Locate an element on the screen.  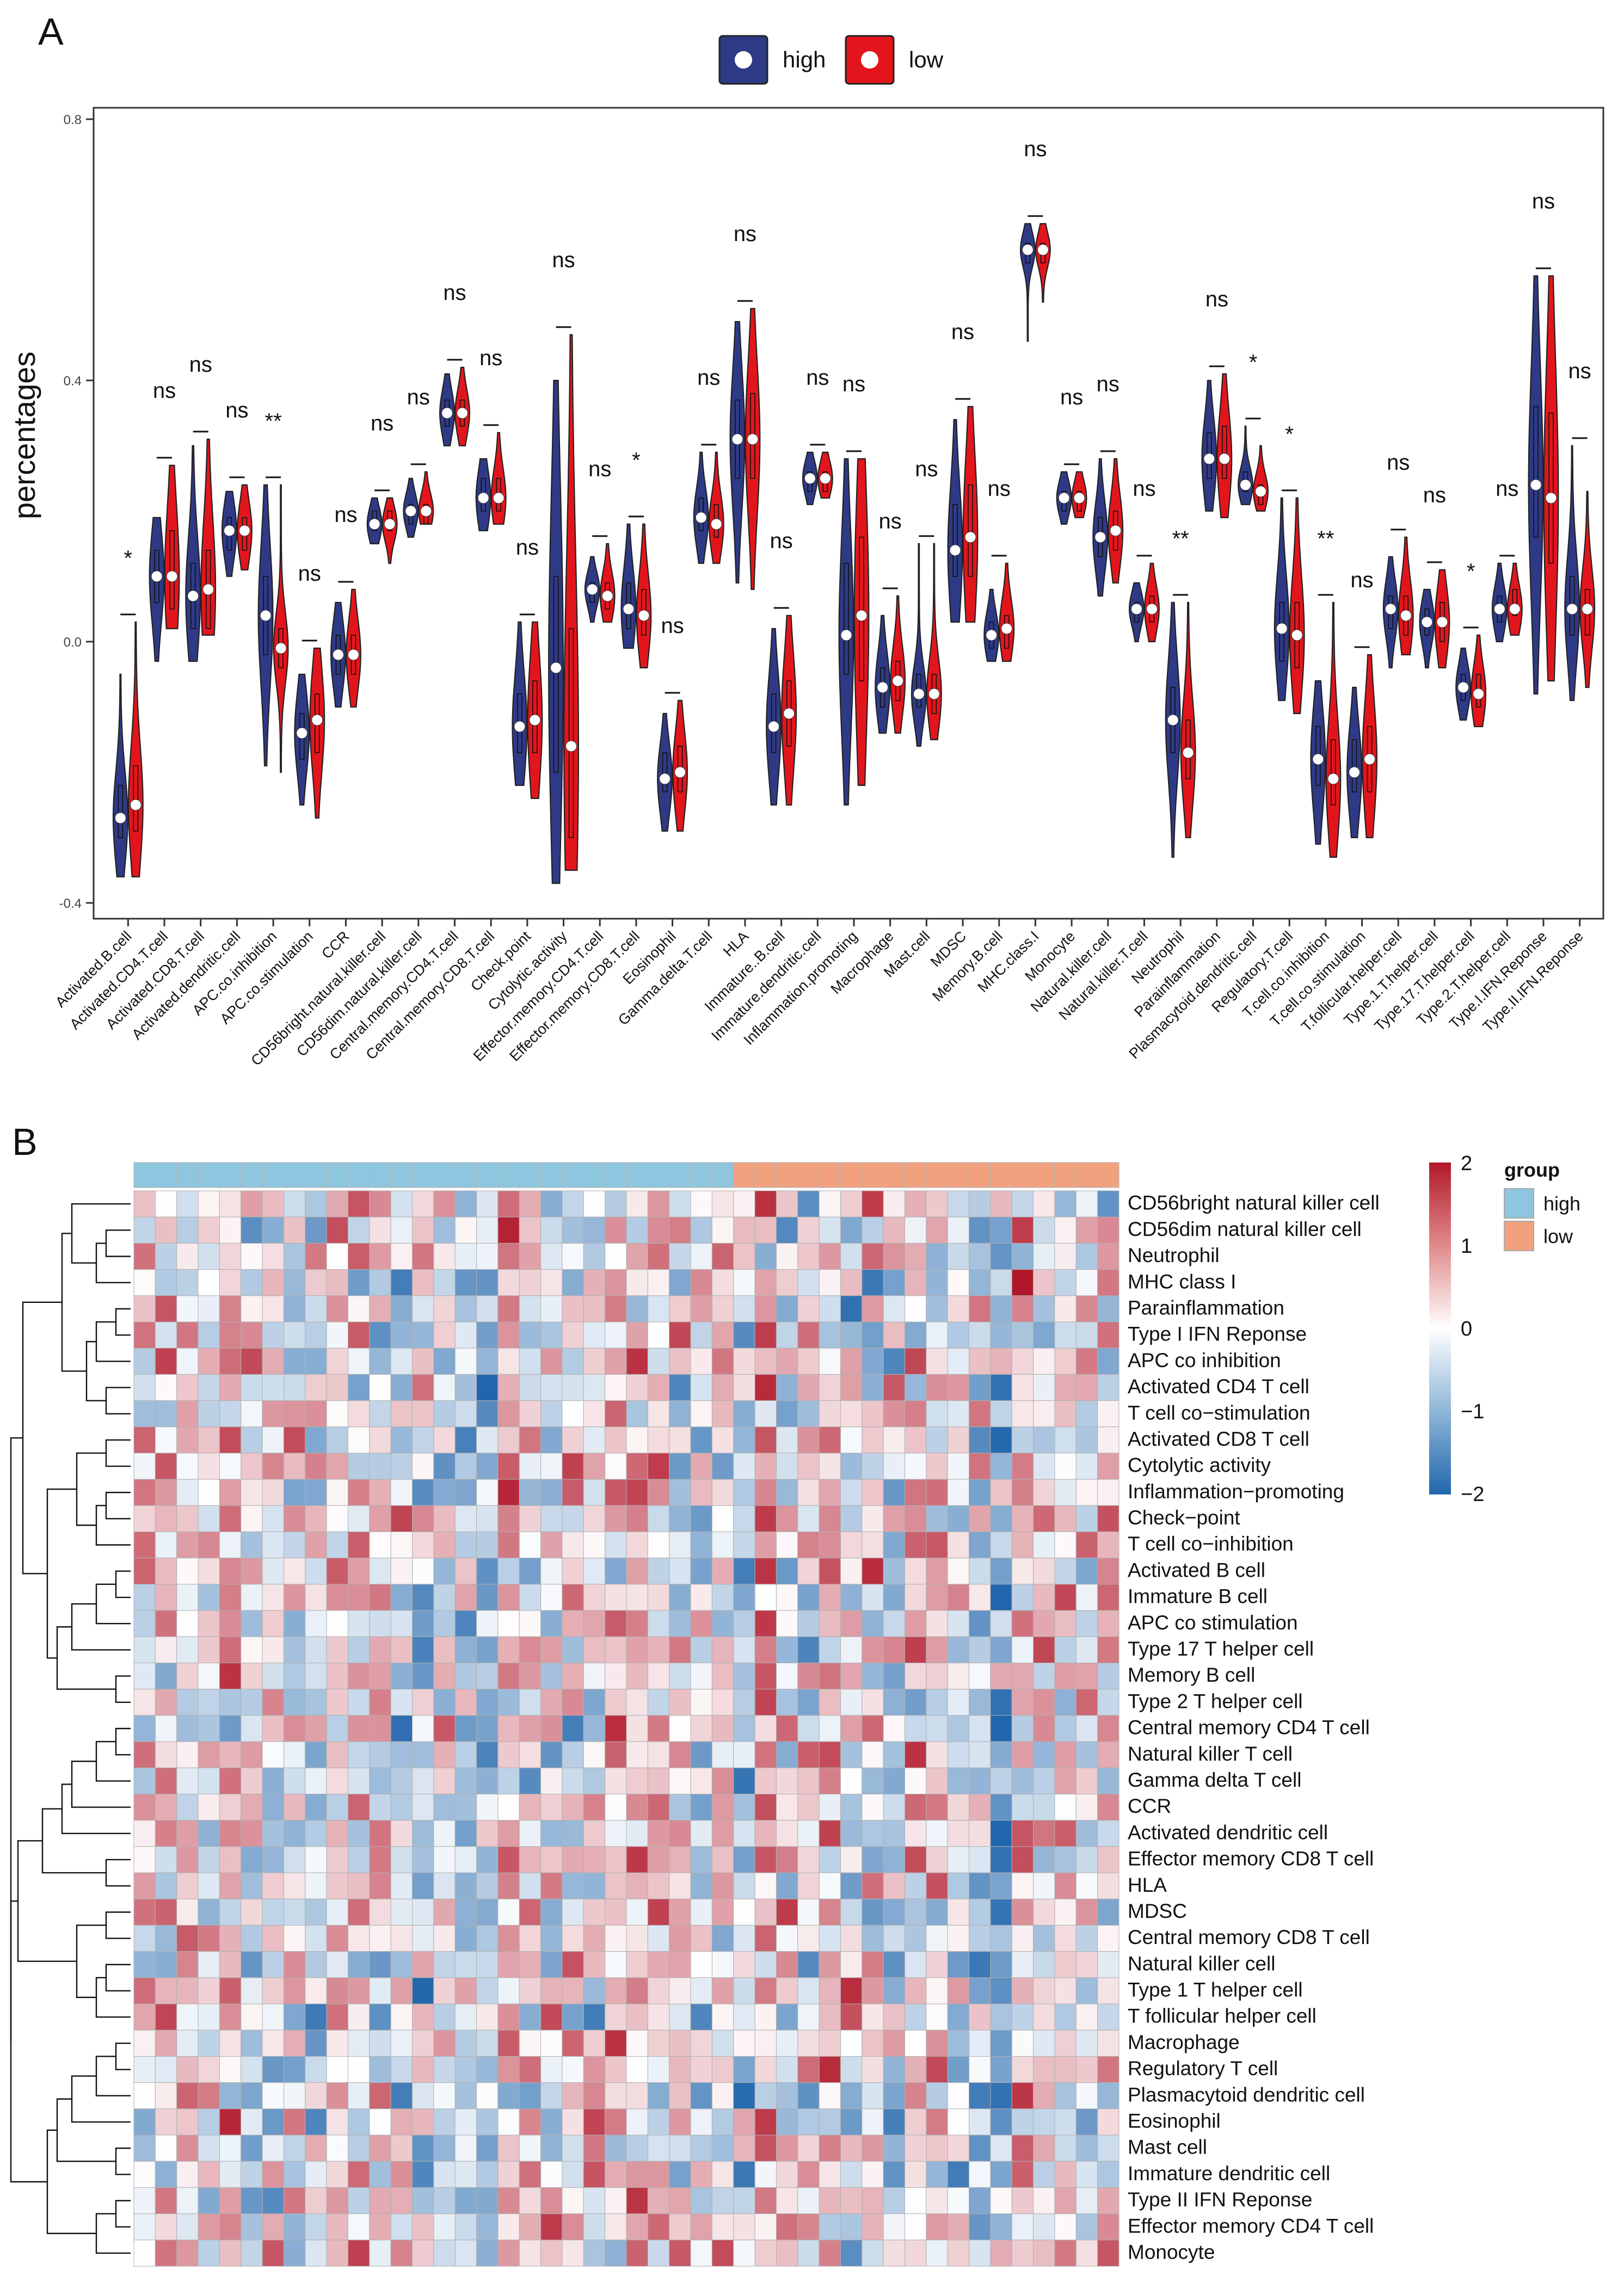
violin-high is located at coordinates (665, 772).